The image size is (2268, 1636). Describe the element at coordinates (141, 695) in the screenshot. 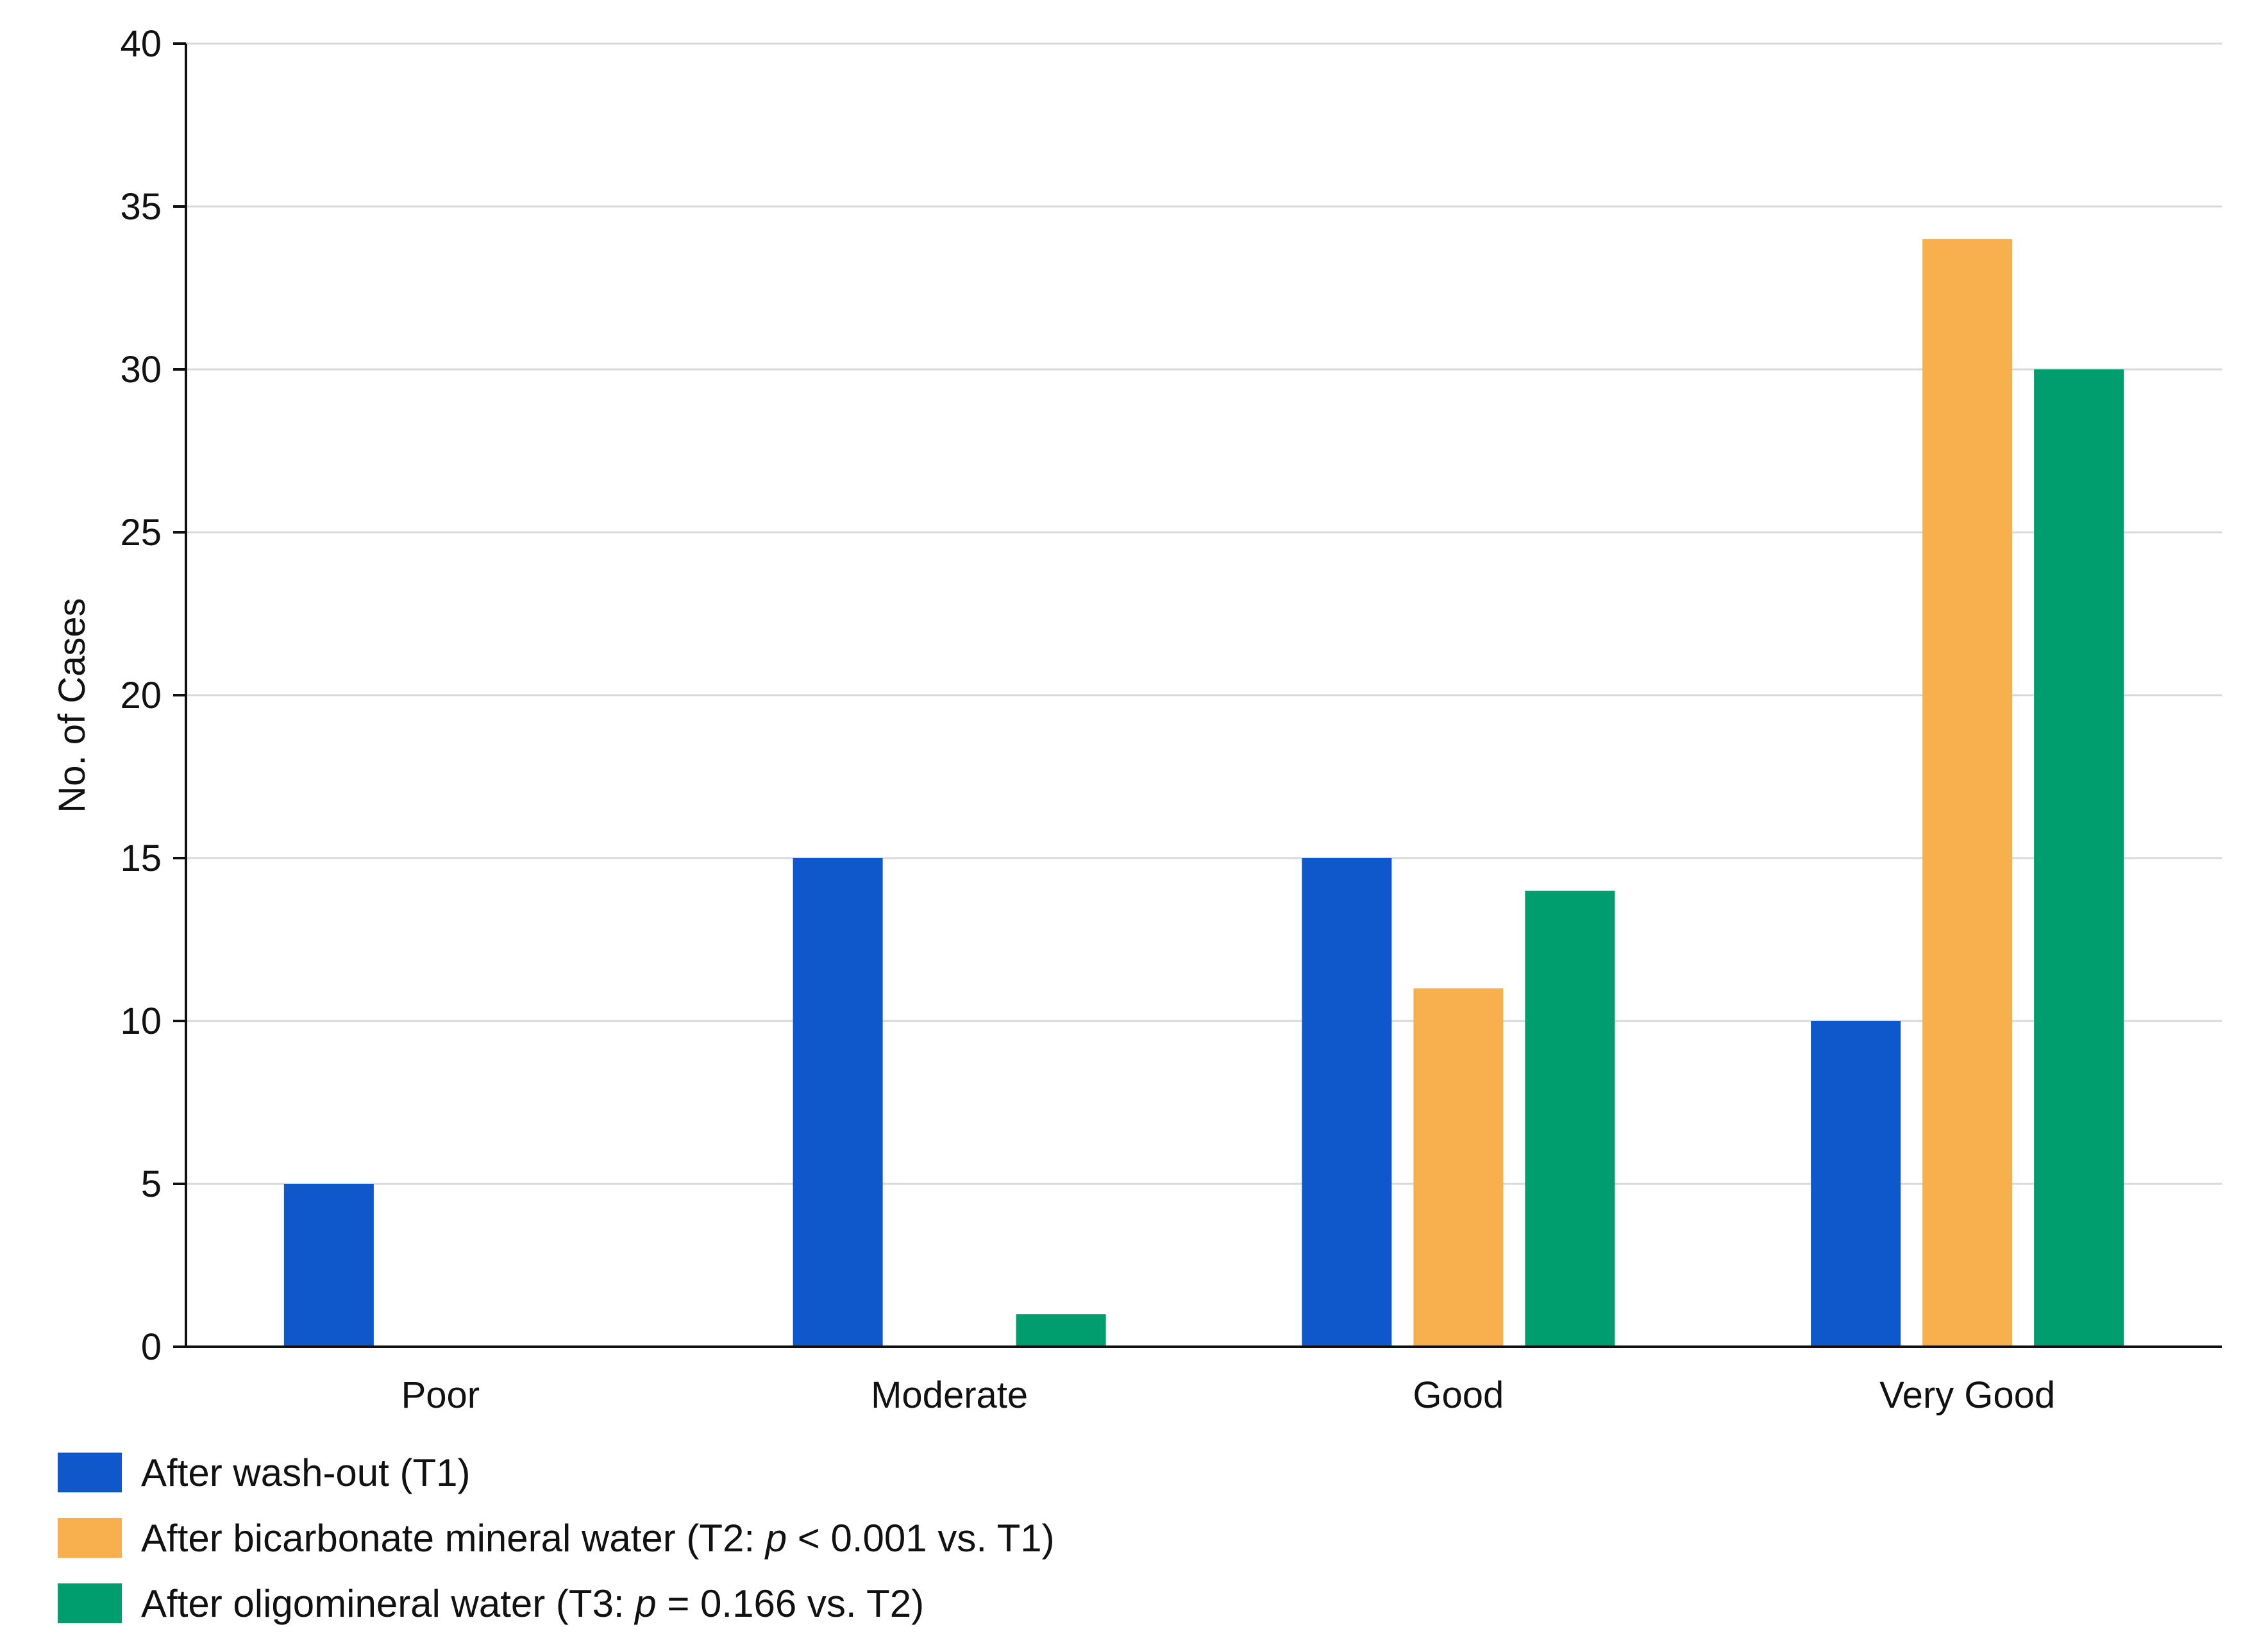

I see `y-tick-label-20: 20` at that location.